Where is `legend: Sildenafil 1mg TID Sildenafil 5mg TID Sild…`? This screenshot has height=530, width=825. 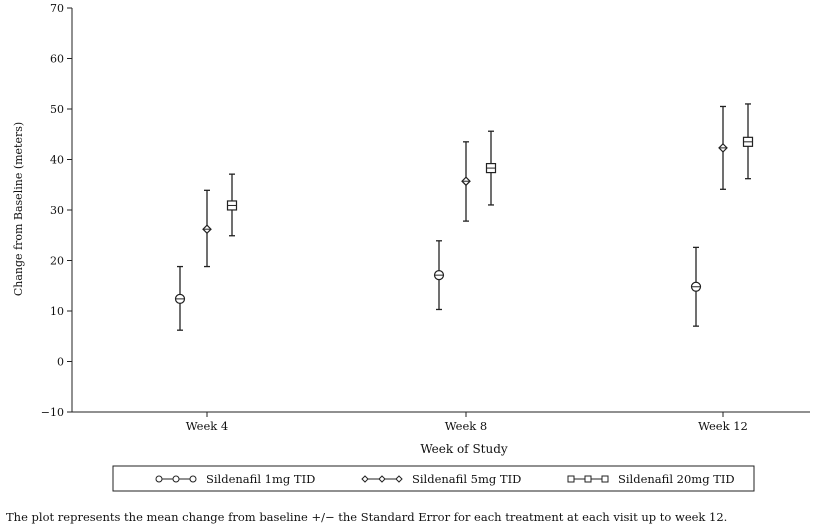 legend: Sildenafil 1mg TID Sildenafil 5mg TID Sild… is located at coordinates (433, 478).